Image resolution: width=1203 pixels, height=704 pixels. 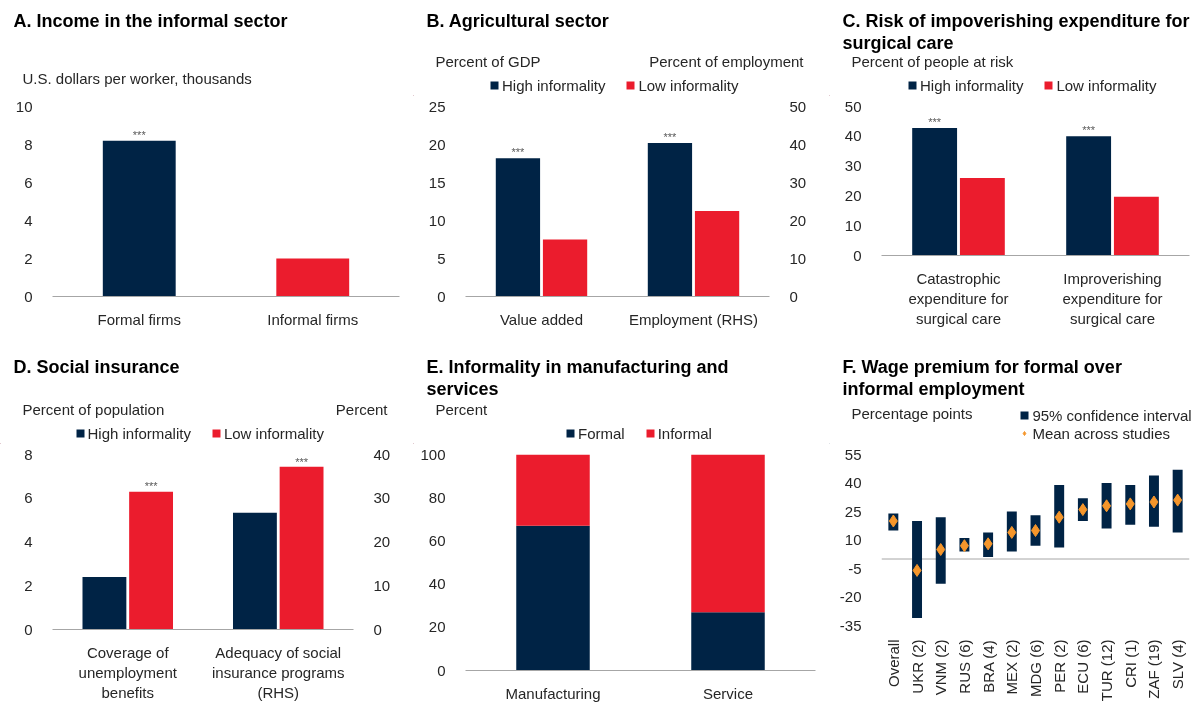 I want to click on y-tick-label: 5, so click(x=441, y=258).